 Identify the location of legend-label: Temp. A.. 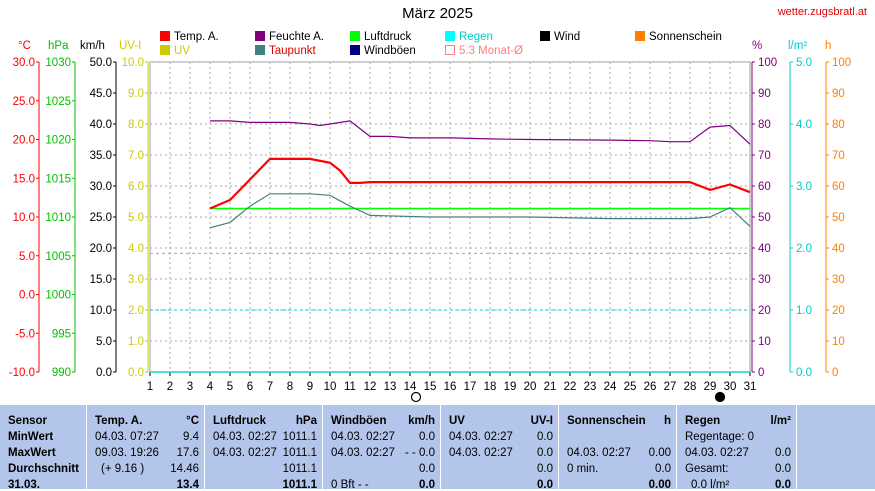
(196, 37).